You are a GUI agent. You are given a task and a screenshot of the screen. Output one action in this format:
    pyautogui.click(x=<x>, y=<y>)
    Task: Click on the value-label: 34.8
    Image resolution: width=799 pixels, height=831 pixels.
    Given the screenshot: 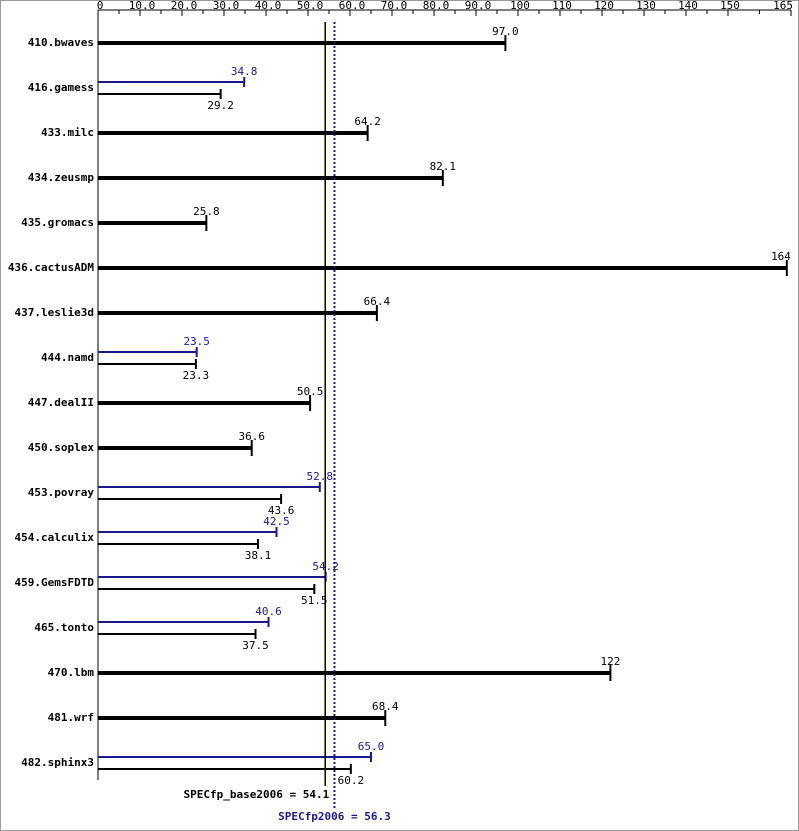 What is the action you would take?
    pyautogui.click(x=244, y=71)
    